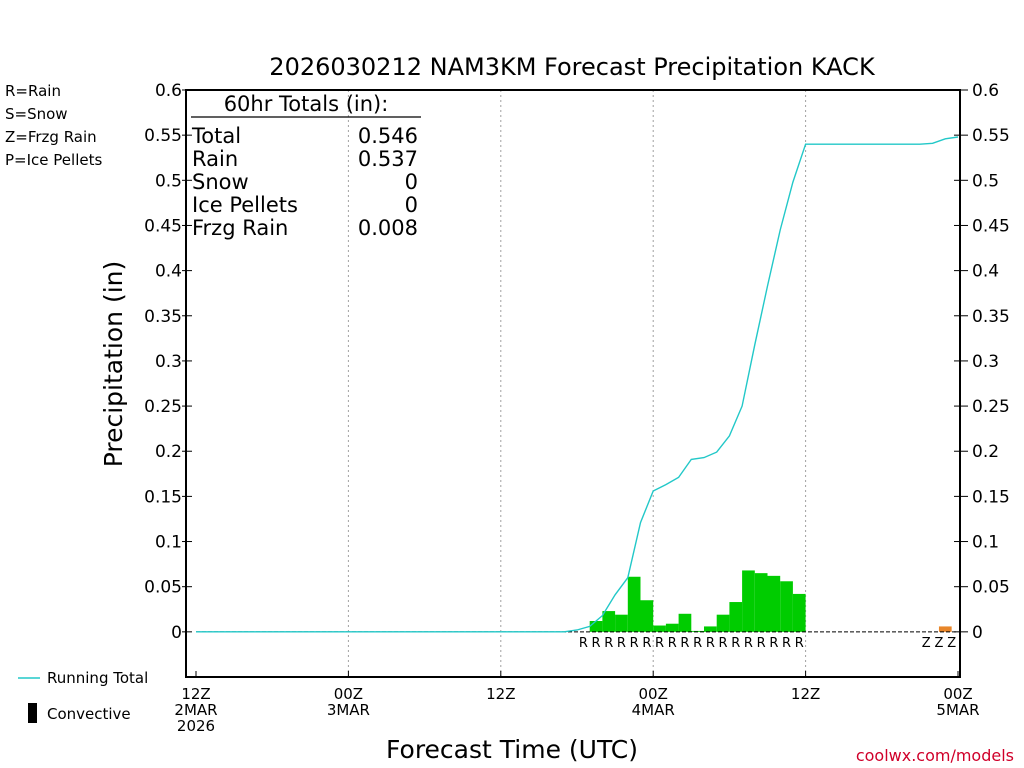 The width and height of the screenshot is (1024, 768). Describe the element at coordinates (985, 272) in the screenshot. I see `y-tick-label-right: 0.4` at that location.